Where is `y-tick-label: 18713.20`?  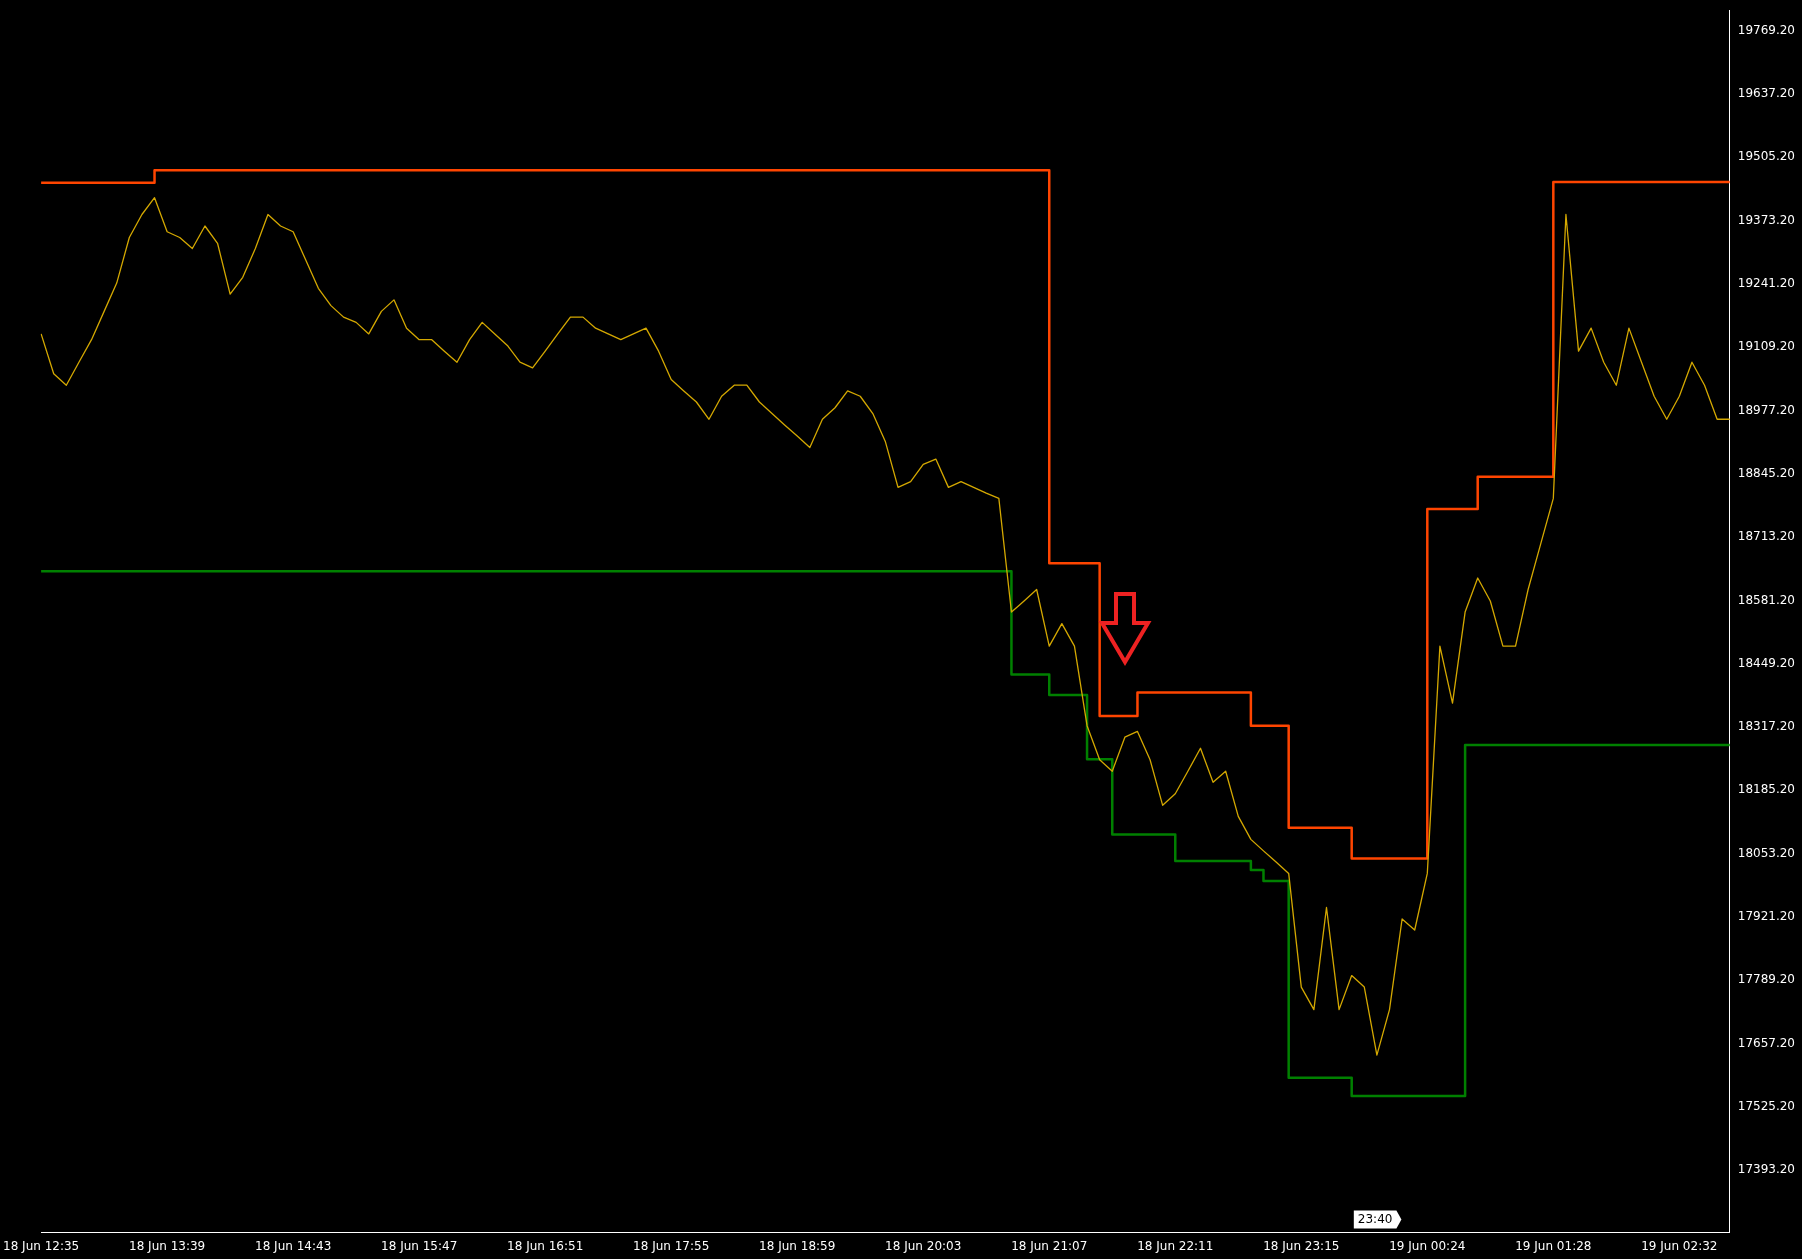
y-tick-label: 18713.20 is located at coordinates (1766, 536).